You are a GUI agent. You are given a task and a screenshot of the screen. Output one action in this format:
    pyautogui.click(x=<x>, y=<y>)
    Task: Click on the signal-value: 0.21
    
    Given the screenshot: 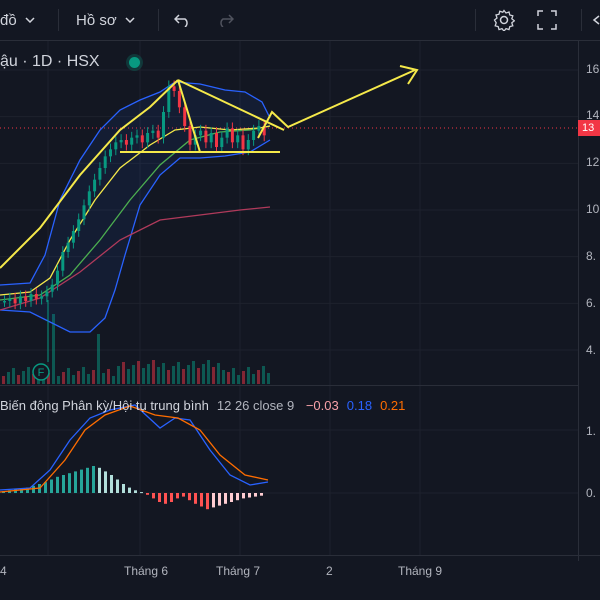 What is the action you would take?
    pyautogui.click(x=393, y=405)
    